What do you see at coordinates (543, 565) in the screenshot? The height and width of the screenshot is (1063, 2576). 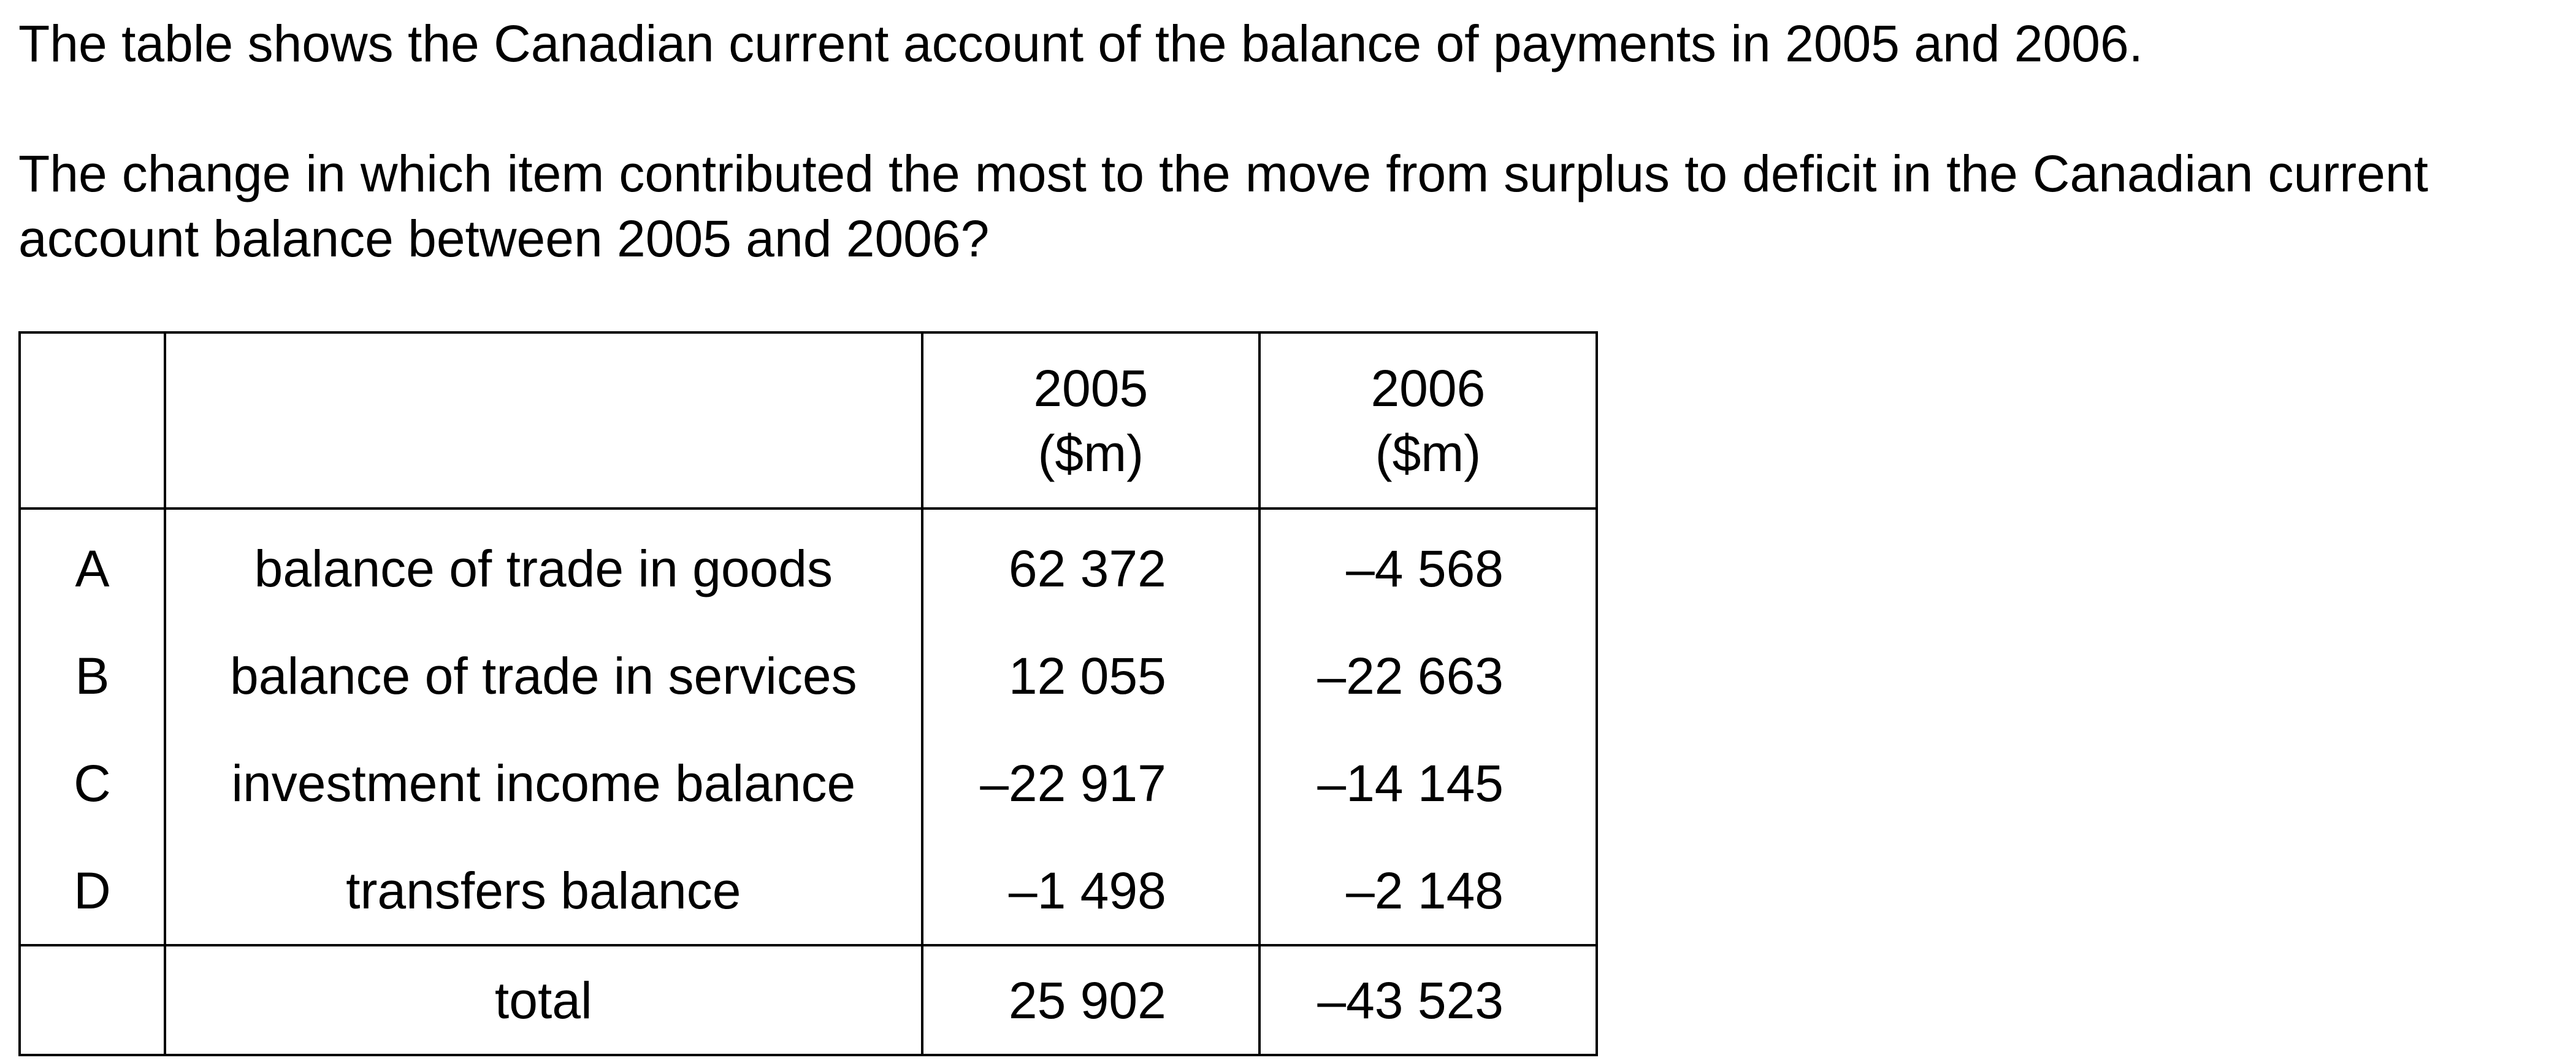 I see `row-item: balance of trade in goods` at bounding box center [543, 565].